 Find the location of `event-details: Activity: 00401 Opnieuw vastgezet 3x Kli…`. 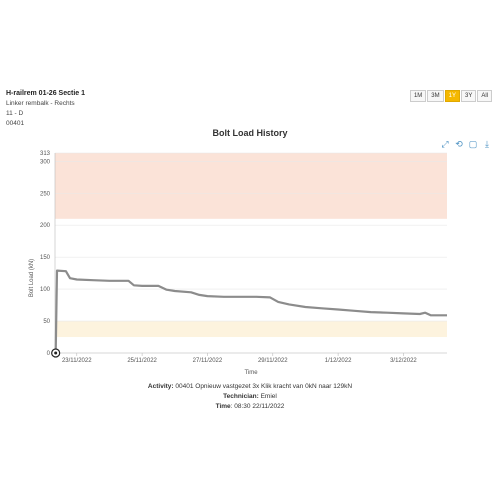

event-details: Activity: 00401 Opnieuw vastgezet 3x Kli… is located at coordinates (250, 397).